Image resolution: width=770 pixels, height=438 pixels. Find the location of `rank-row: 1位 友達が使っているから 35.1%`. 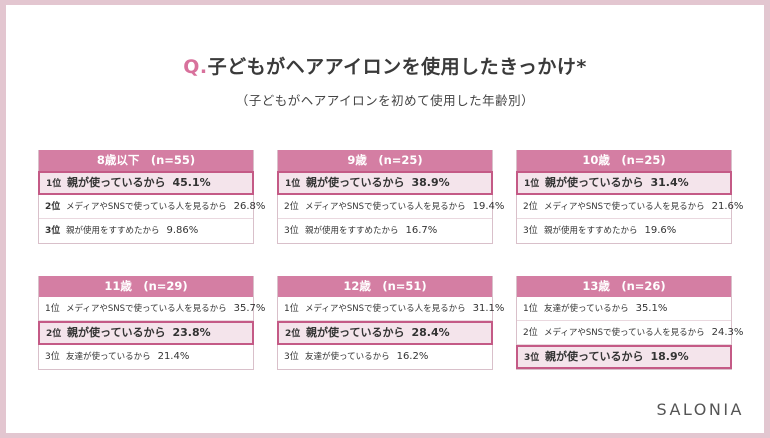

rank-row: 1位 友達が使っているから 35.1% is located at coordinates (624, 309).